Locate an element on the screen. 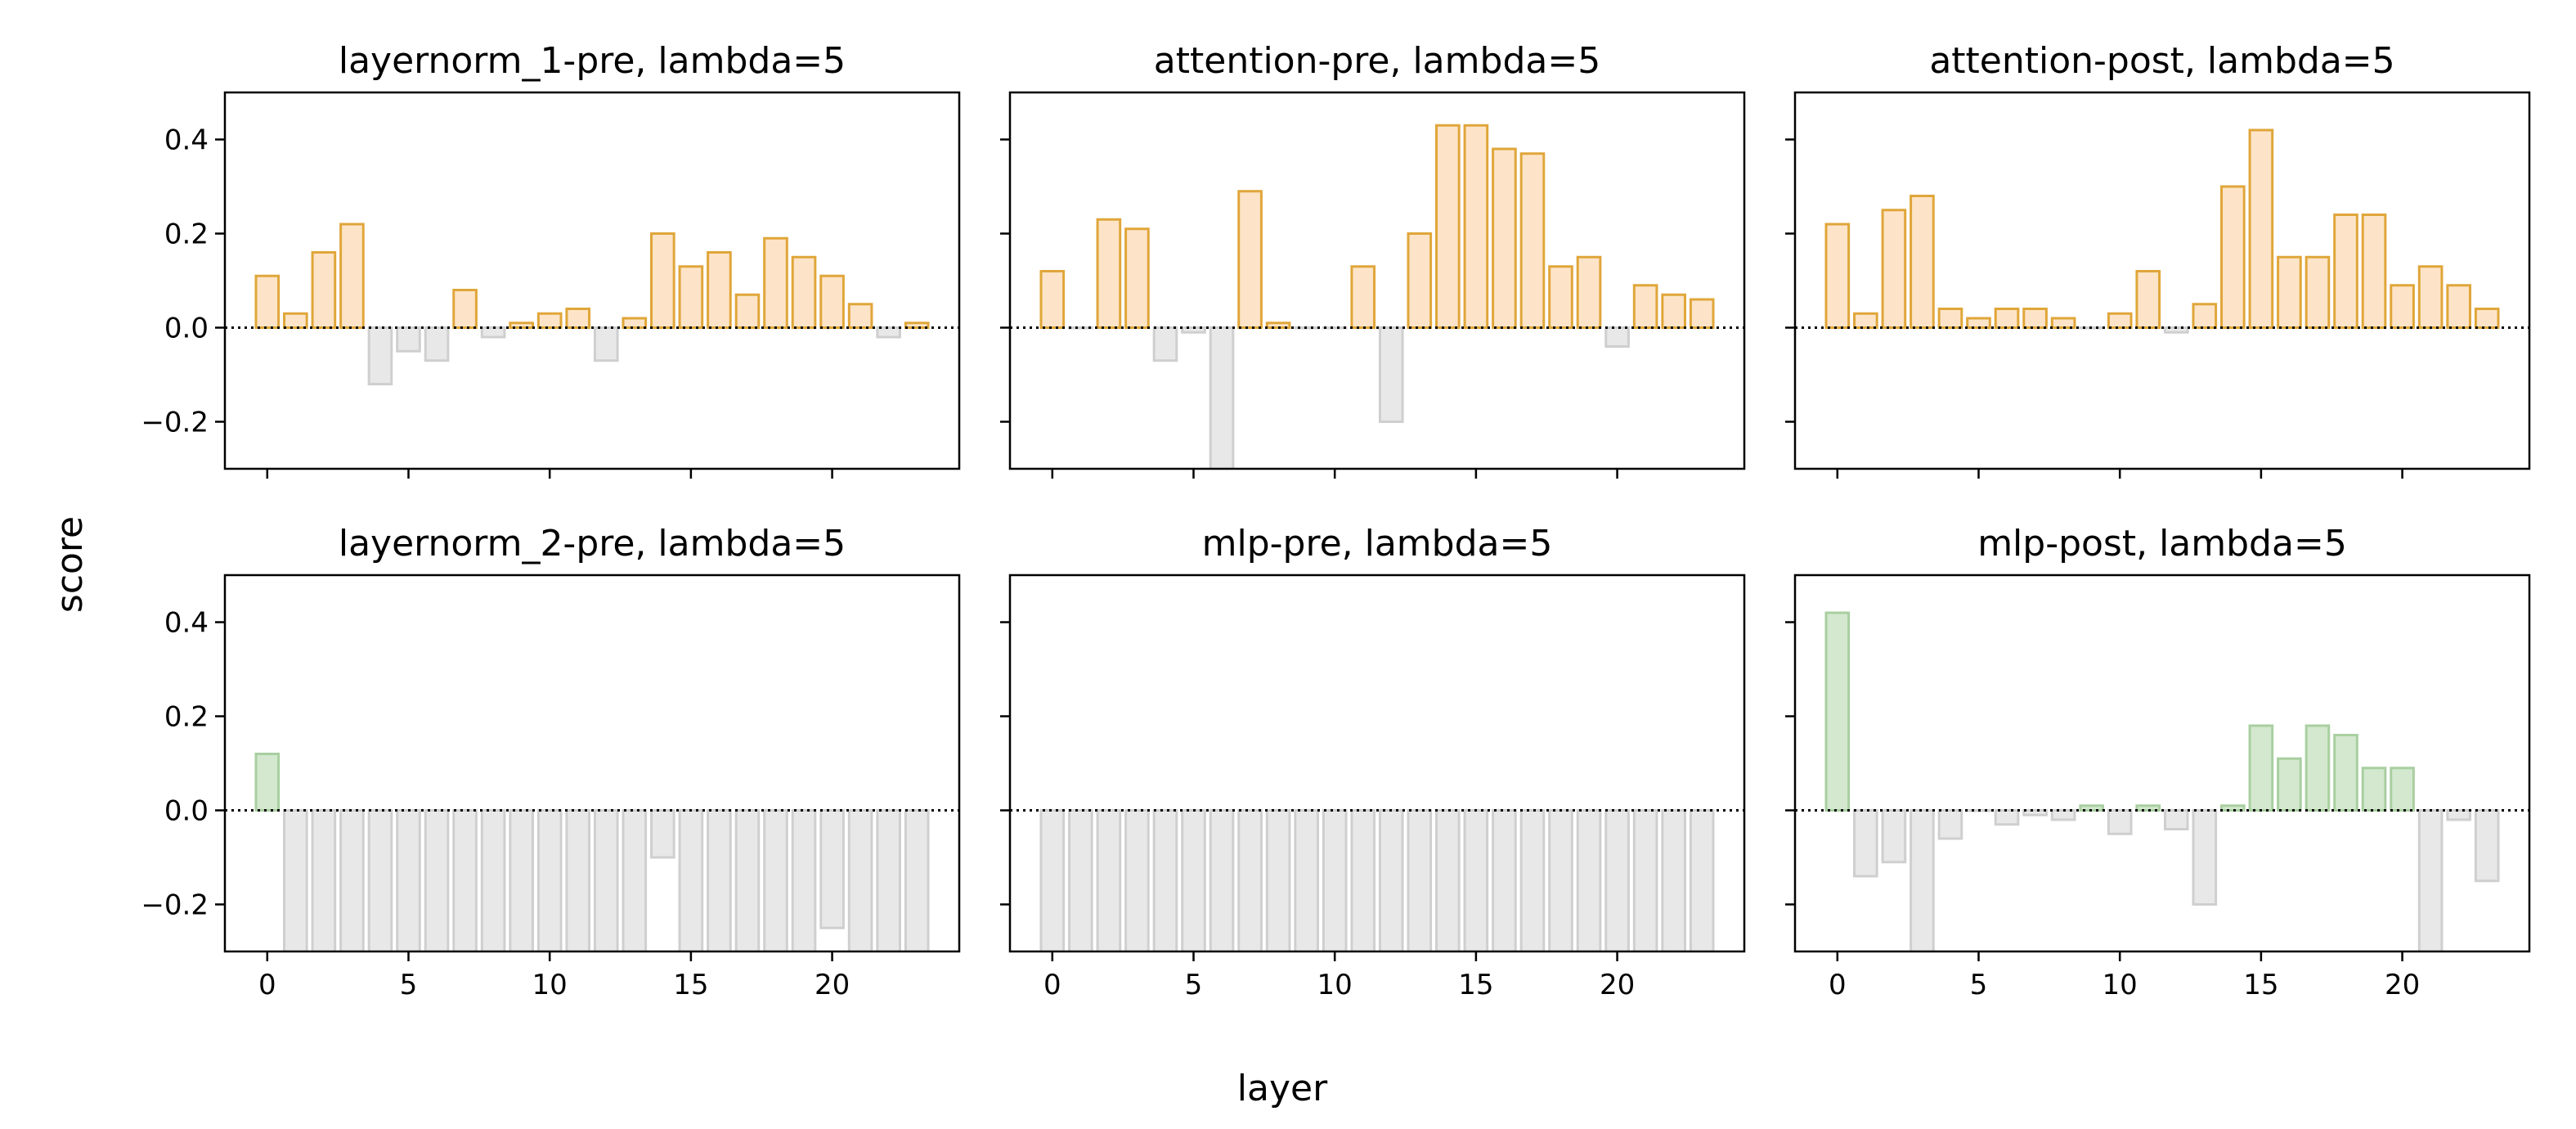  axes-frame is located at coordinates (1377, 763).